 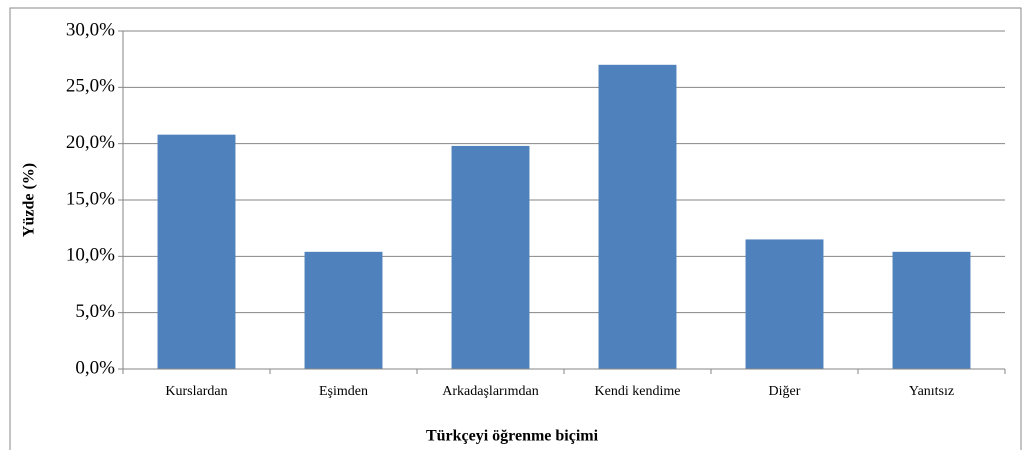 I want to click on y-tick-label: 10,0%, so click(x=90, y=255).